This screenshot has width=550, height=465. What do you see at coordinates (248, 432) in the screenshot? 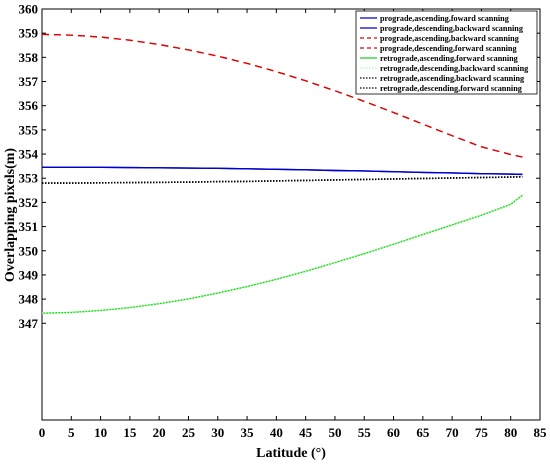
I see `x-tick-label: 35` at bounding box center [248, 432].